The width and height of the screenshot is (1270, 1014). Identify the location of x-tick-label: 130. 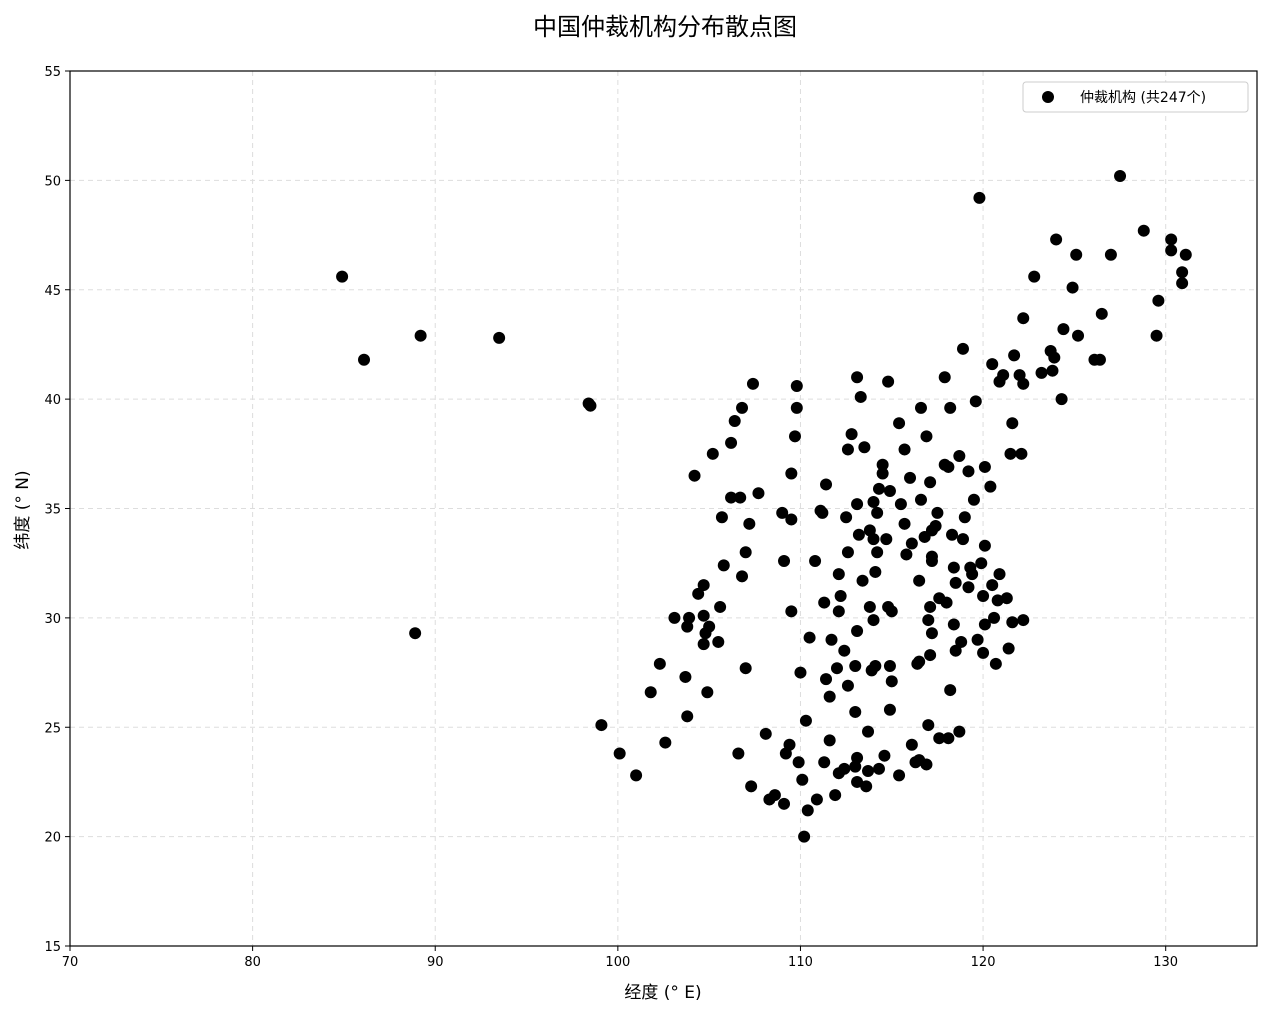
(1165, 962).